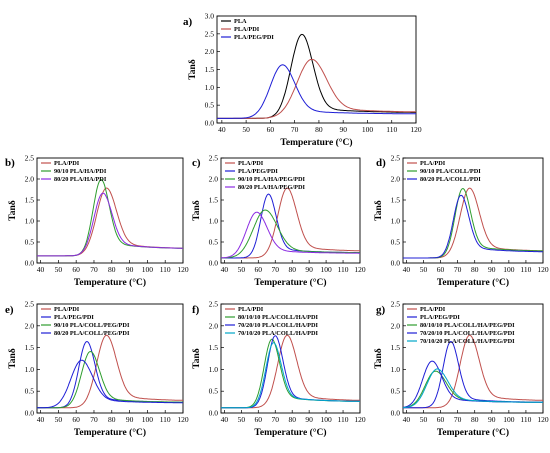 Image resolution: width=550 pixels, height=453 pixels. Describe the element at coordinates (240, 21) in the screenshot. I see `legend-label: PLA` at that location.